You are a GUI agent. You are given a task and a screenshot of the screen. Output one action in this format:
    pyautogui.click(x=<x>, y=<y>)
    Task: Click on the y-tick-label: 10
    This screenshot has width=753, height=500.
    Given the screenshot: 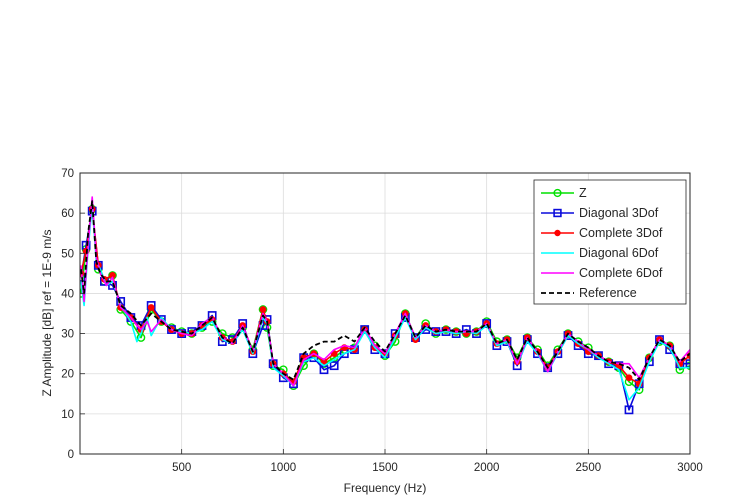 What is the action you would take?
    pyautogui.click(x=67, y=415)
    